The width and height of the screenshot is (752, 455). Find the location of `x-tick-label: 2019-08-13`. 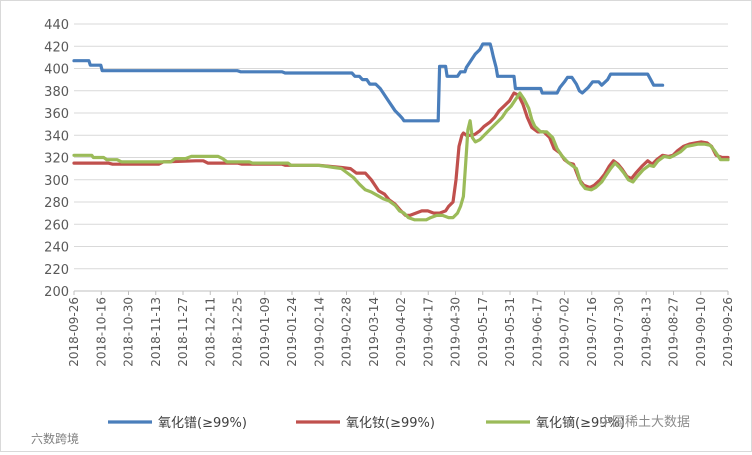

x-tick-label: 2019-08-13 is located at coordinates (646, 332).